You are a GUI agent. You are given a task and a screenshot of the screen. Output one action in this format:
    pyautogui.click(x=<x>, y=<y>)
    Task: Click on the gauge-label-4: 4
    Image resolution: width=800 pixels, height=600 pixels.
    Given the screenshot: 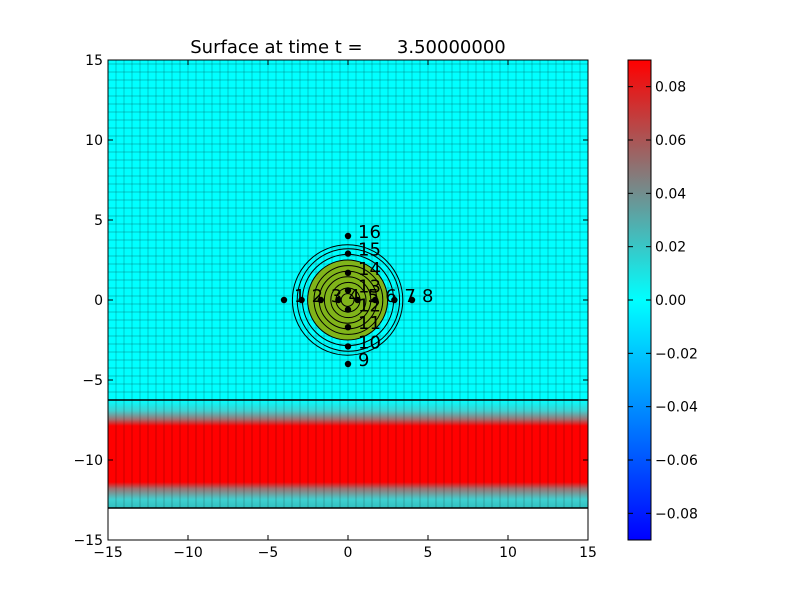 What is the action you would take?
    pyautogui.click(x=353, y=296)
    